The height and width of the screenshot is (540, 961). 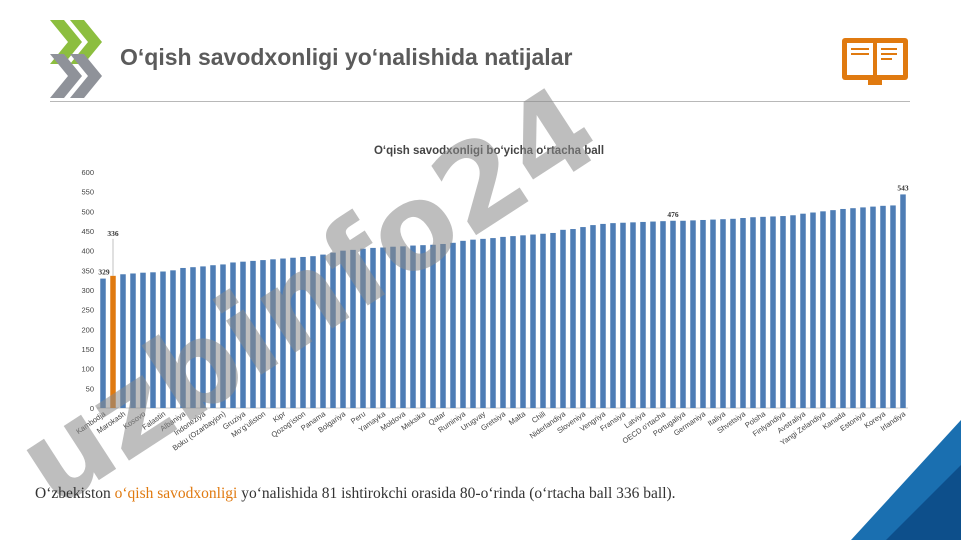 I want to click on caption-lead: O‘zbekiston, so click(x=75, y=493).